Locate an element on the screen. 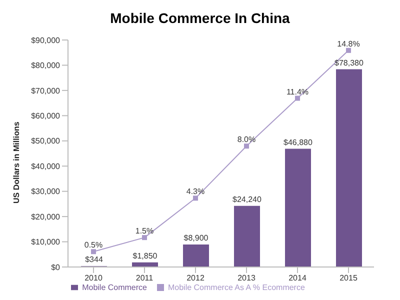 The image size is (400, 300). data-label: $46,880 is located at coordinates (299, 142).